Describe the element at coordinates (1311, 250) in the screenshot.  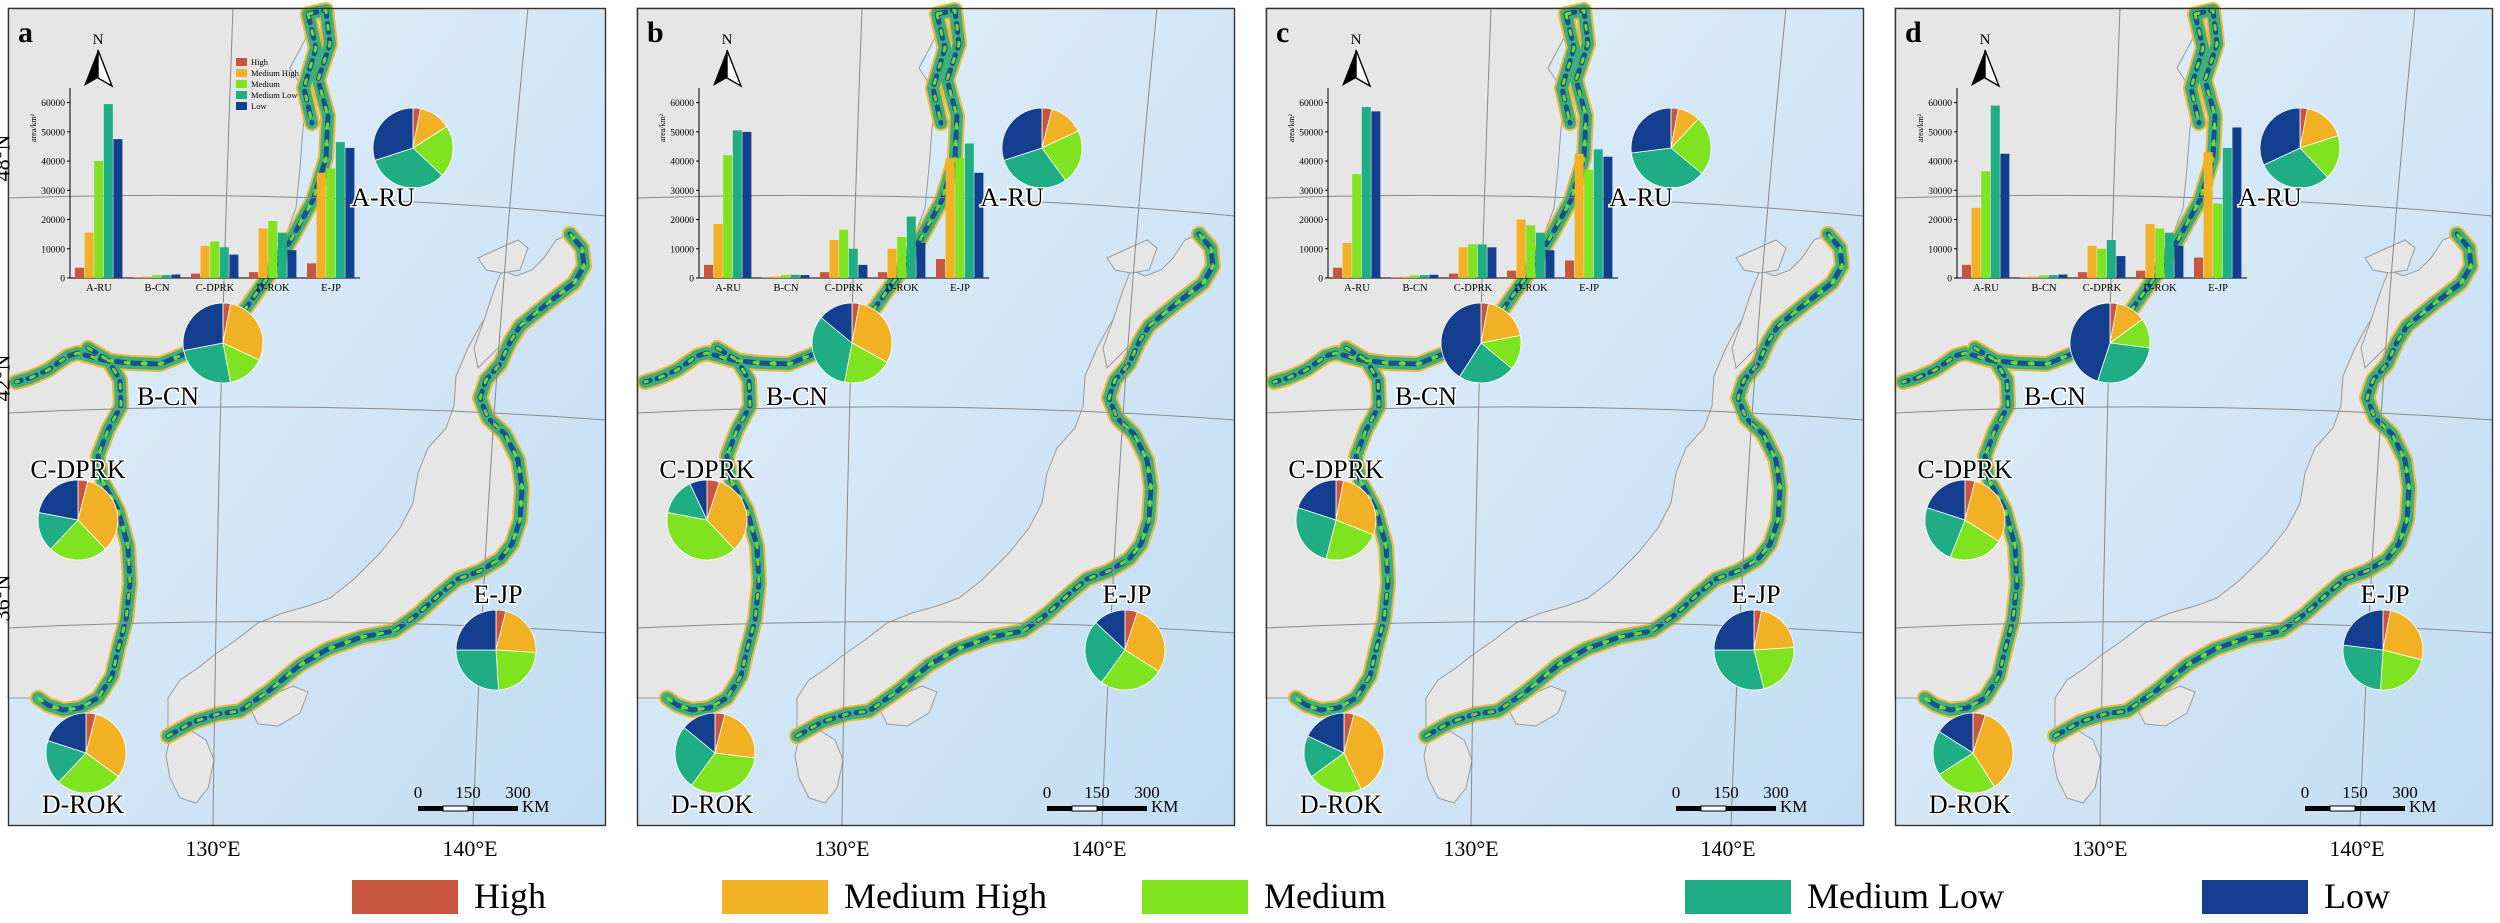
I see `y-tick-label: 10000` at that location.